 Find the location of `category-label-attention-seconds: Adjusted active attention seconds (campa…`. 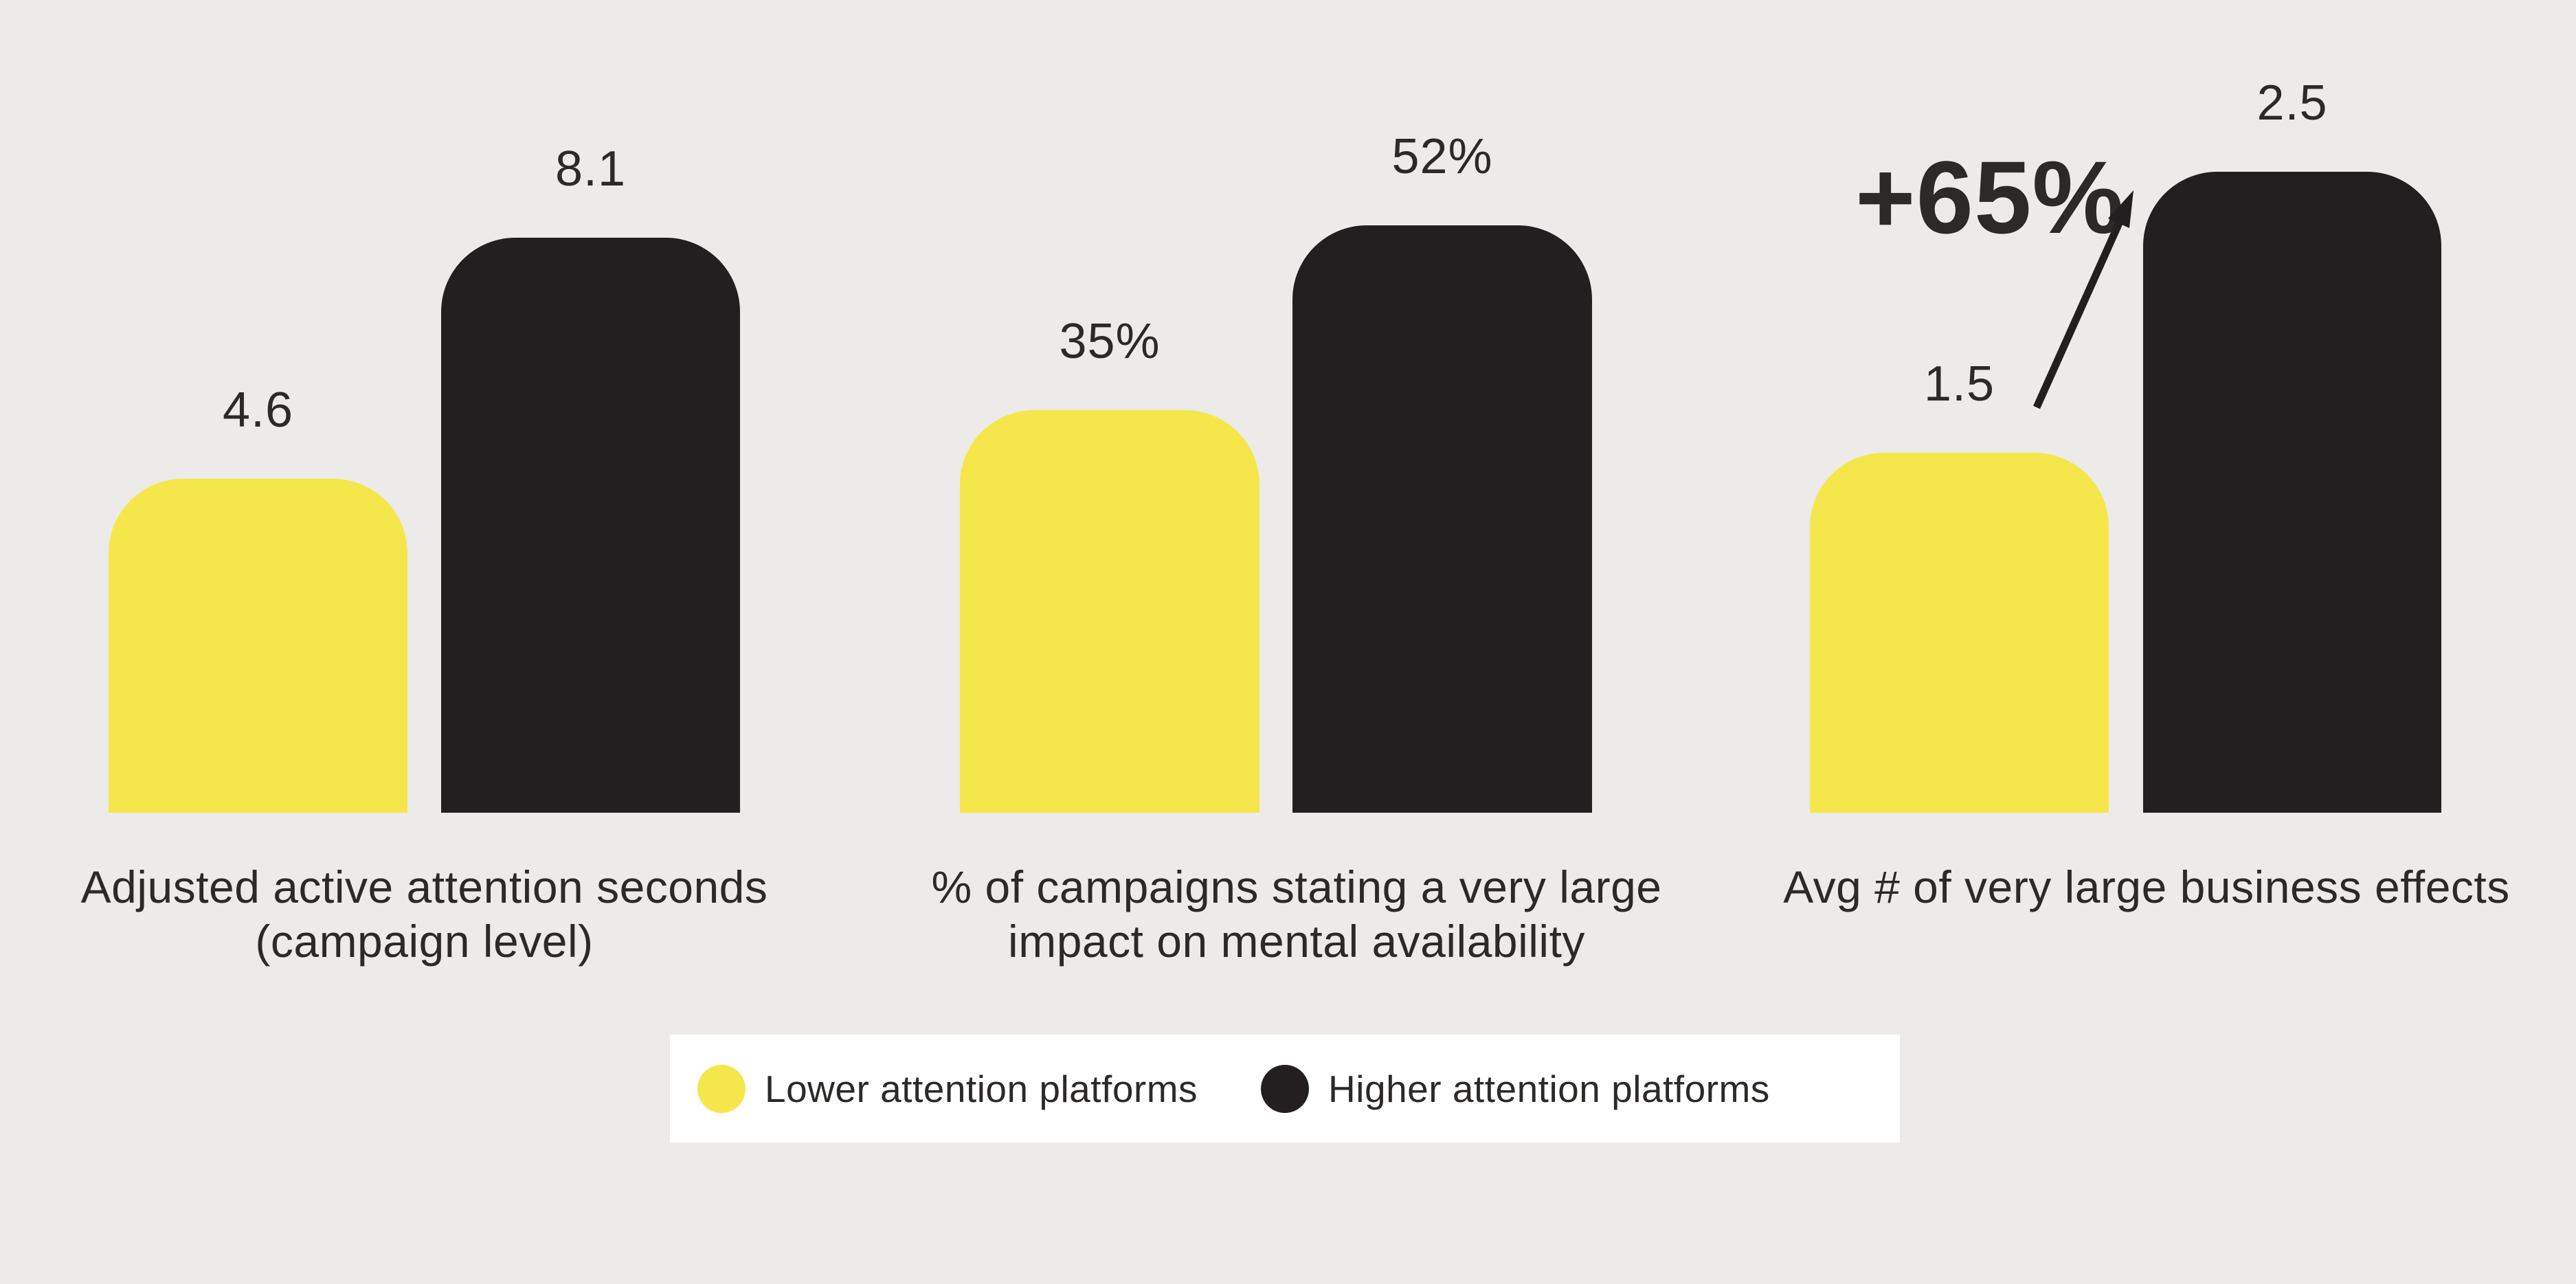

category-label-attention-seconds: Adjusted active attention seconds (campa… is located at coordinates (424, 915).